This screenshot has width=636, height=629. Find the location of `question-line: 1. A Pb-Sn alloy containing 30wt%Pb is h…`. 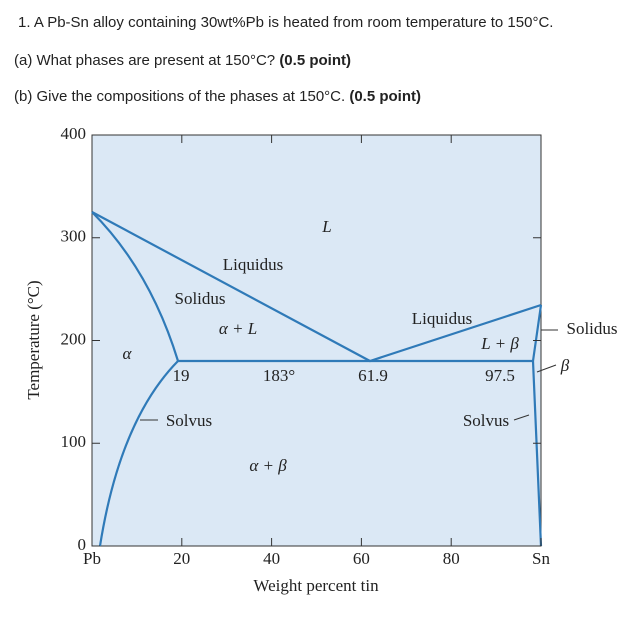

question-line: 1. A Pb-Sn alloy containing 30wt%Pb is h… is located at coordinates (286, 22).